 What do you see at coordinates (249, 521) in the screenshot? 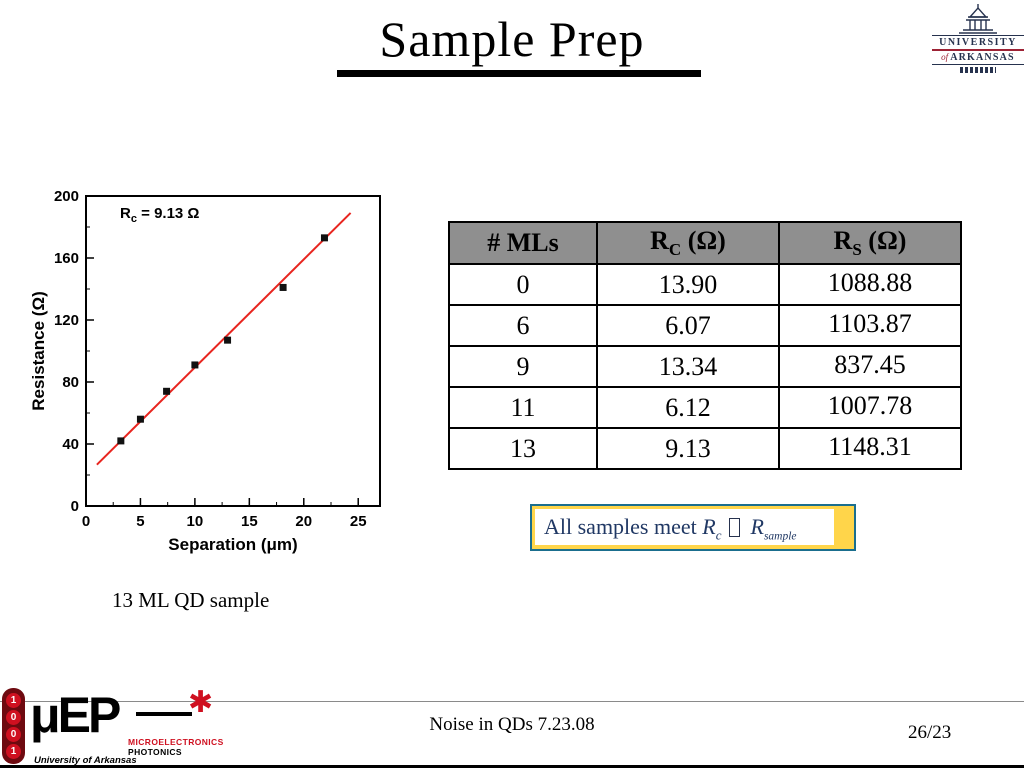
I see `svg-text: 15` at bounding box center [249, 521].